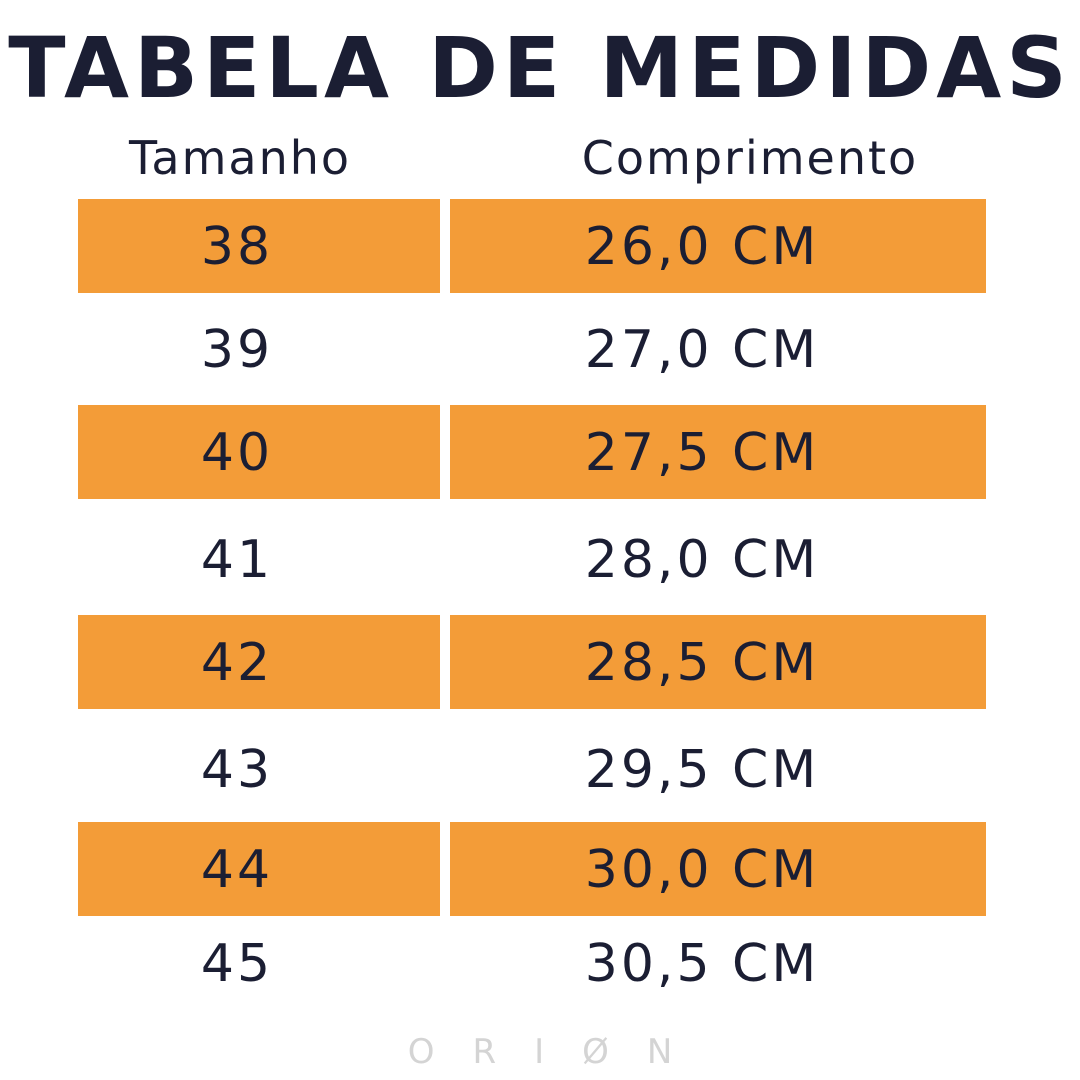 The height and width of the screenshot is (1080, 1080). I want to click on table-row: 40 27,5 CM, so click(540, 452).